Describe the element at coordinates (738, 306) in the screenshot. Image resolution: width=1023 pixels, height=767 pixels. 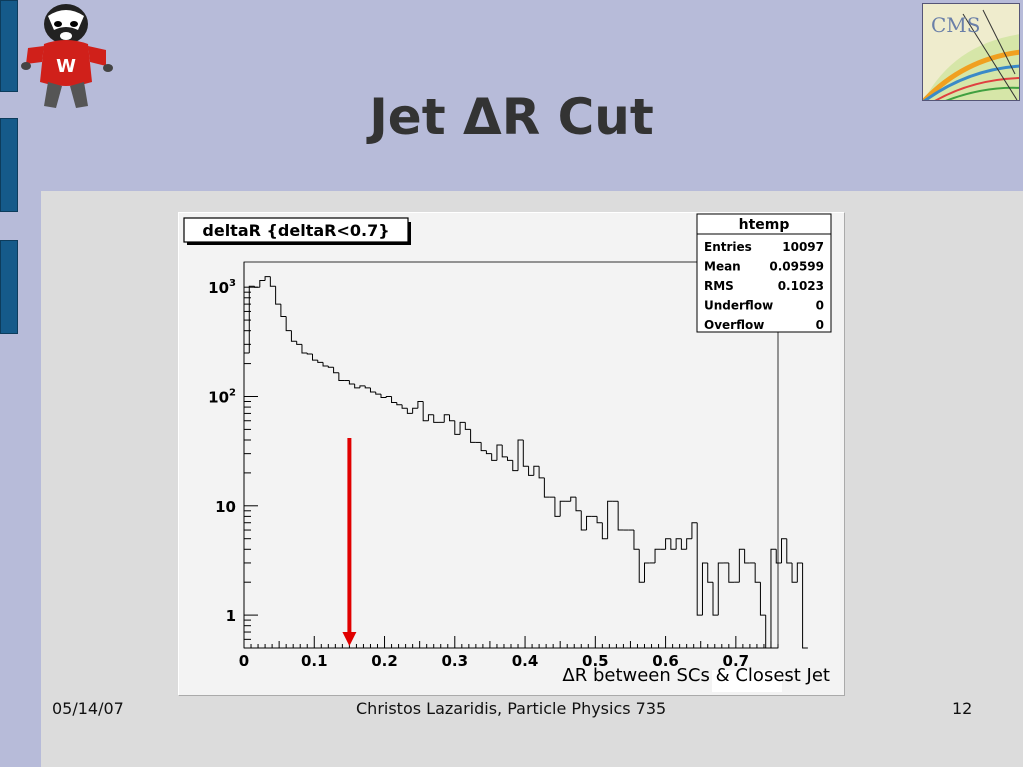
I see `stats-row-label: Underflow` at that location.